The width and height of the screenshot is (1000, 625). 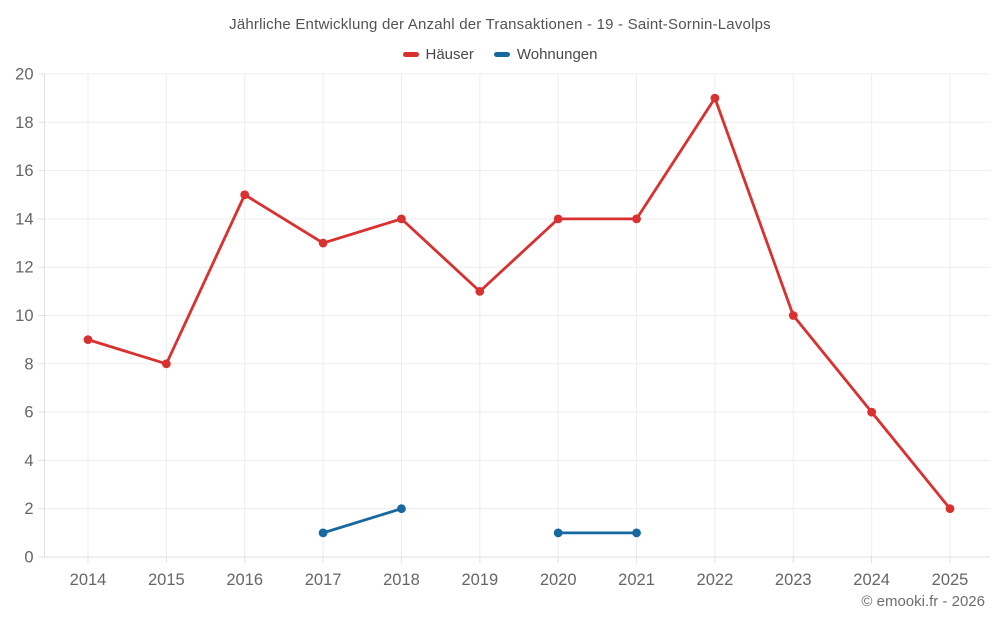 I want to click on legend: Häuser Wohnungen, so click(x=500, y=54).